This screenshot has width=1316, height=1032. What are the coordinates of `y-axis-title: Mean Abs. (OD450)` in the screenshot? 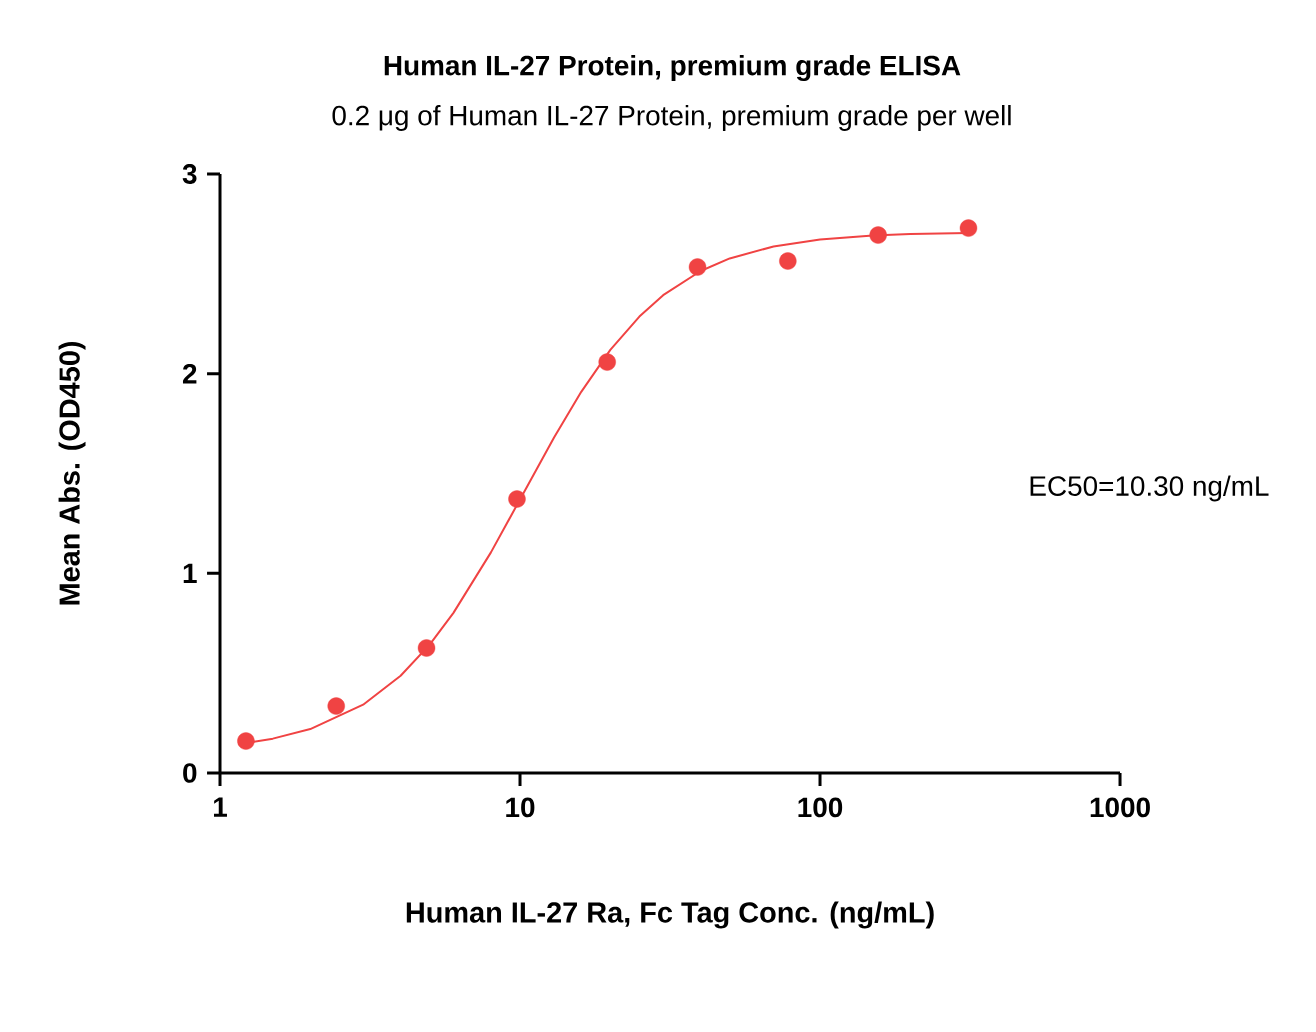 It's located at (72, 473).